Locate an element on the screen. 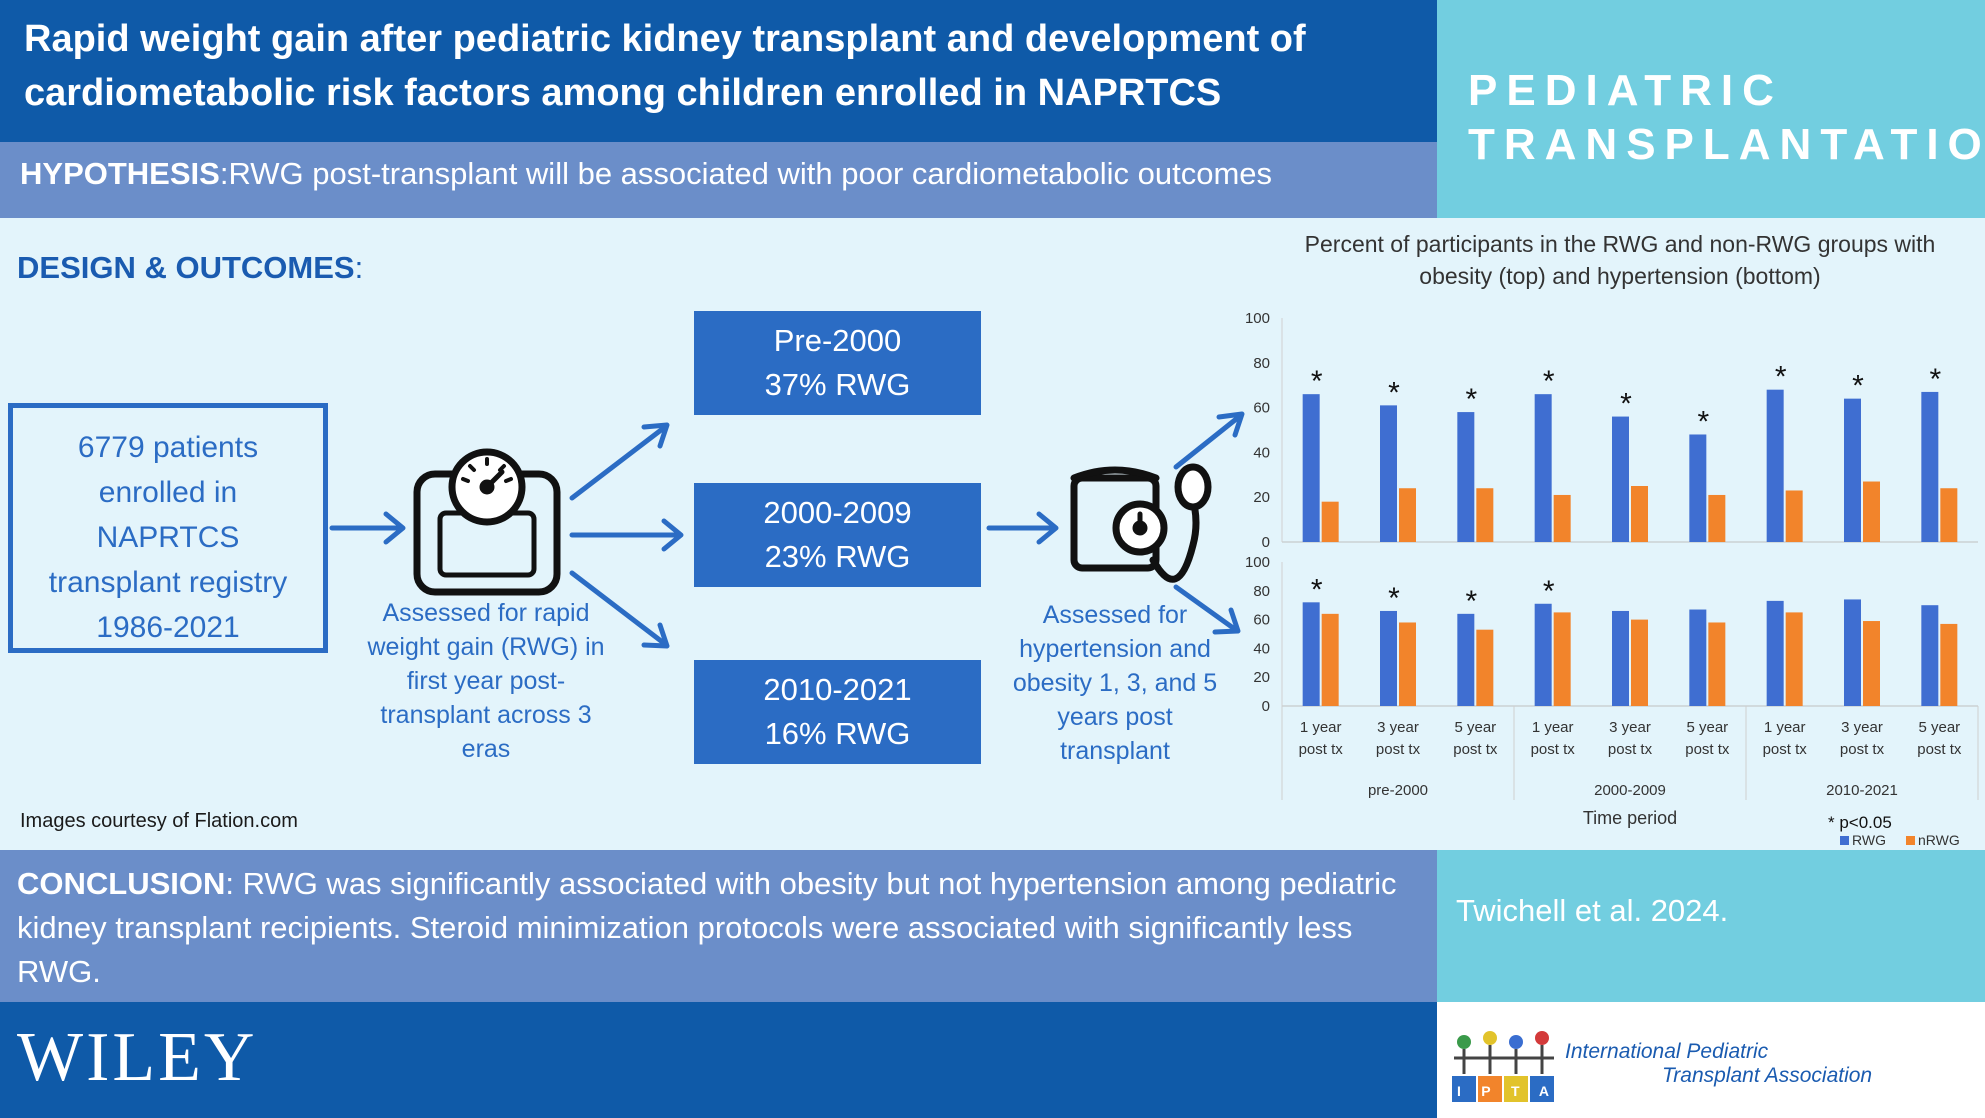  citation-band is located at coordinates (1711, 926).